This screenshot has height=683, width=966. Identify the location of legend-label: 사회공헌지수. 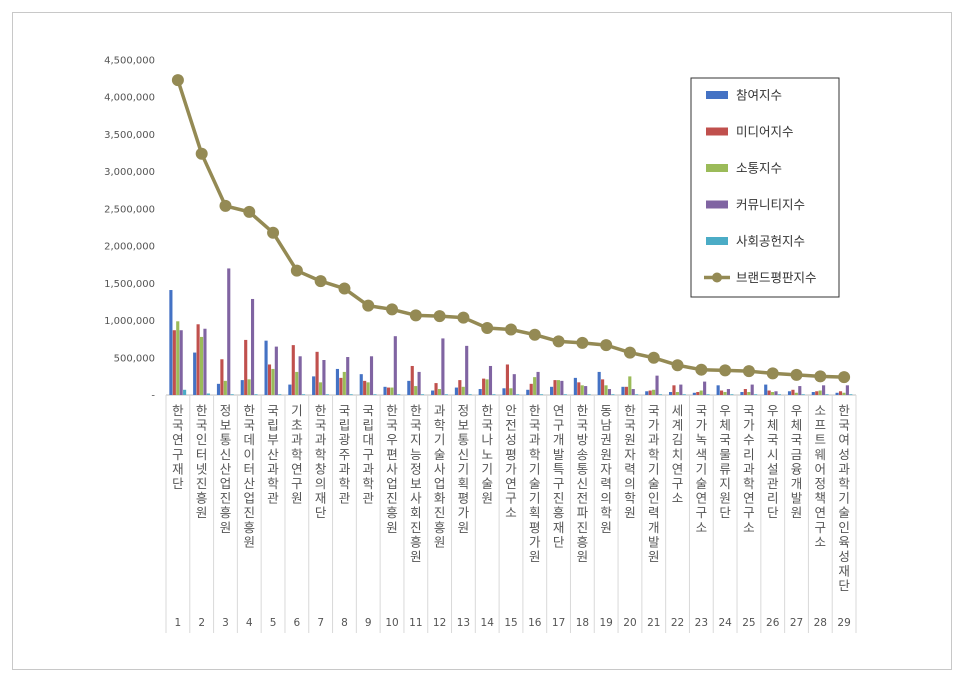
(770, 241).